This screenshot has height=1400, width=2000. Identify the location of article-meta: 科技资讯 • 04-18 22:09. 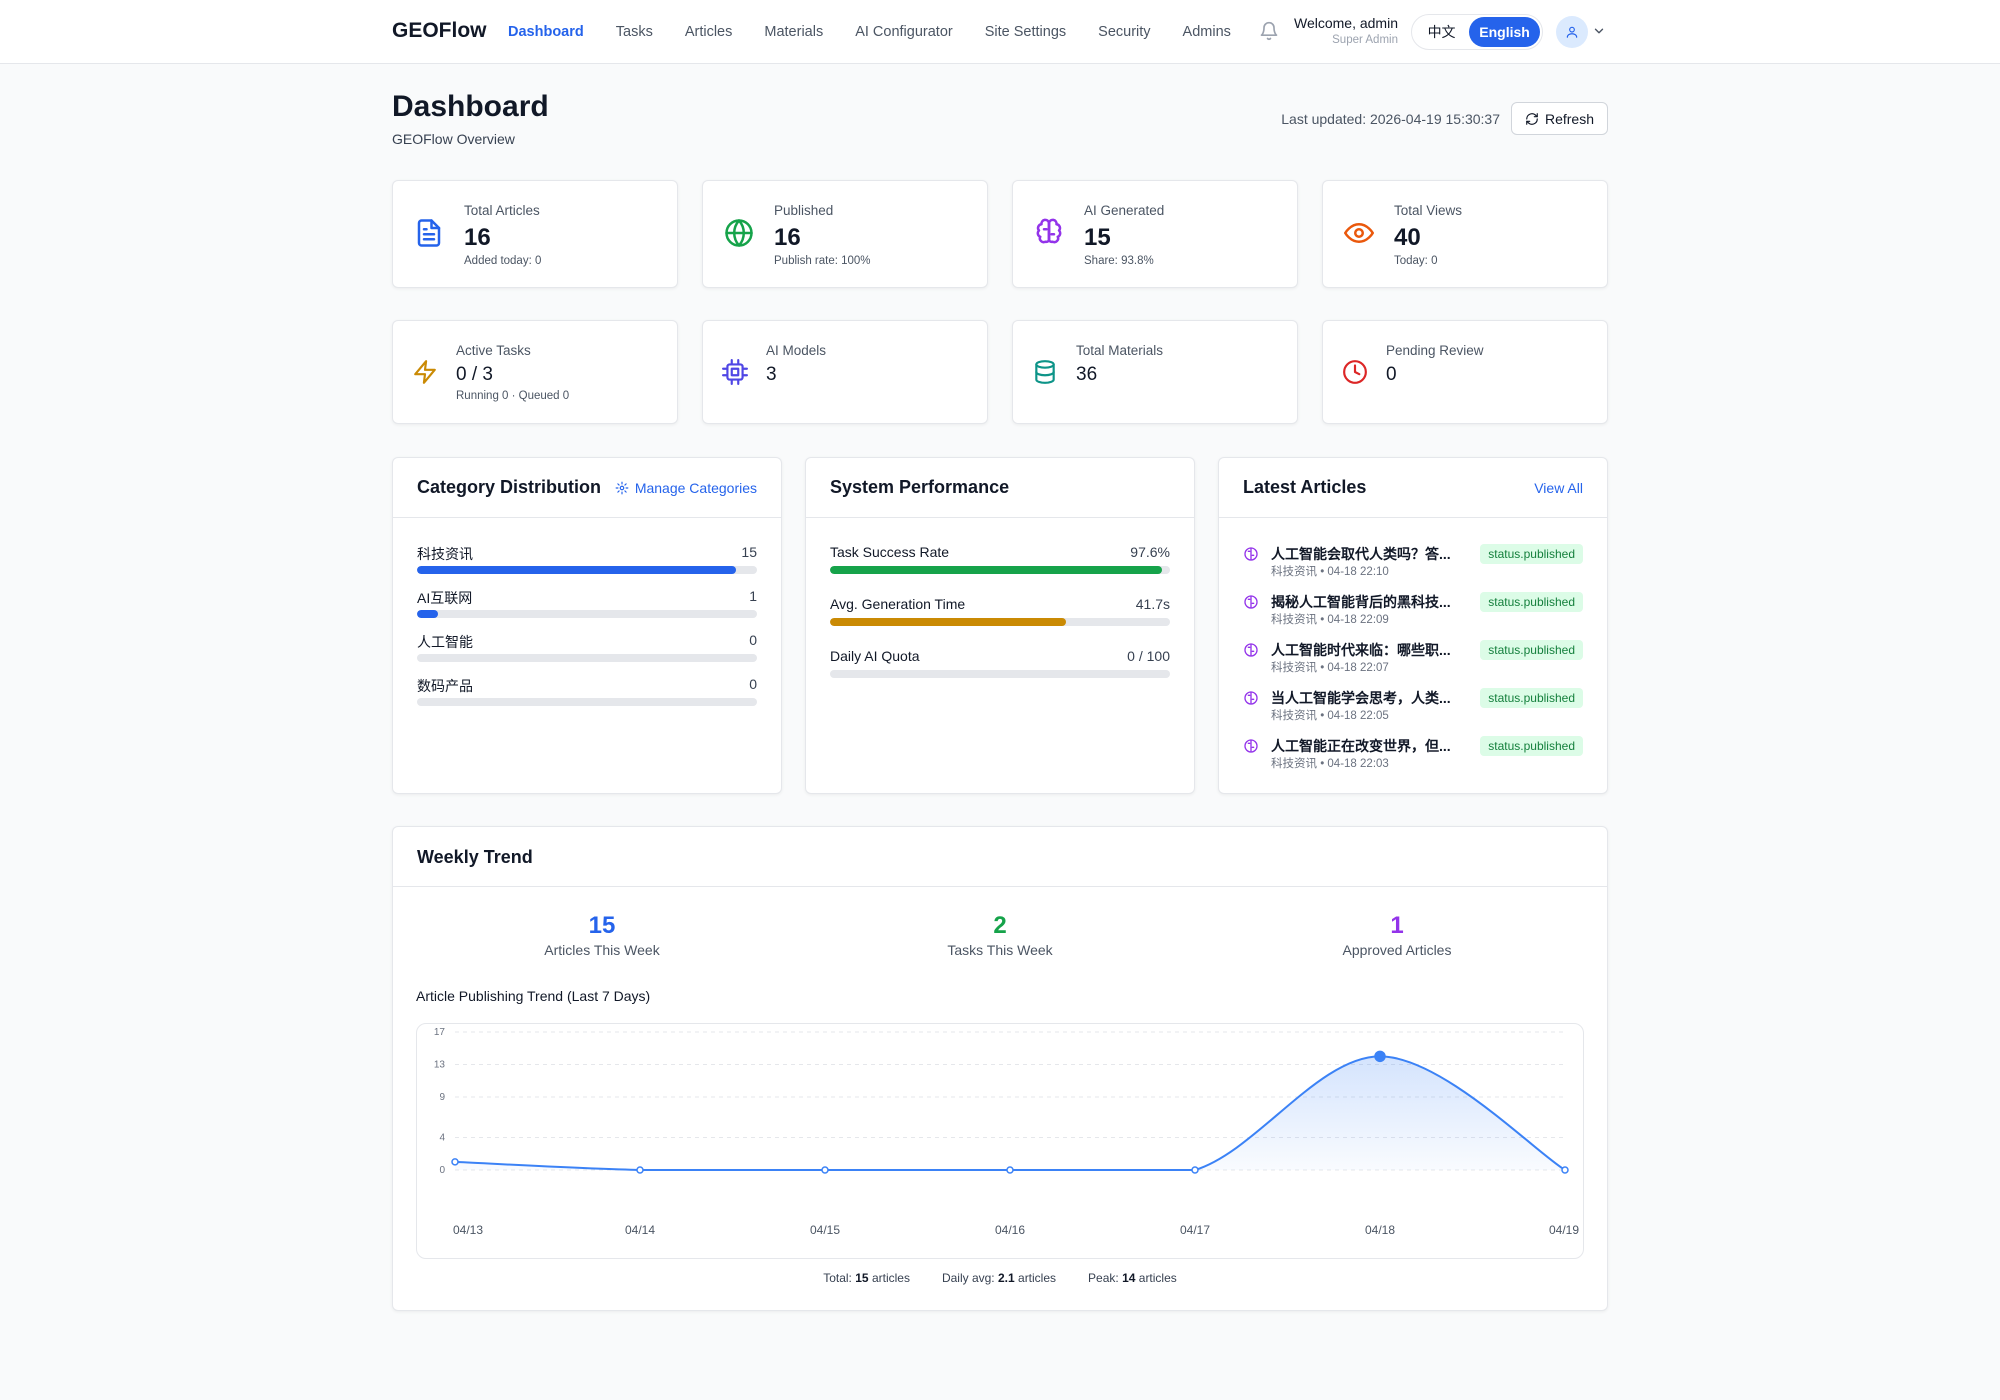
(1330, 620).